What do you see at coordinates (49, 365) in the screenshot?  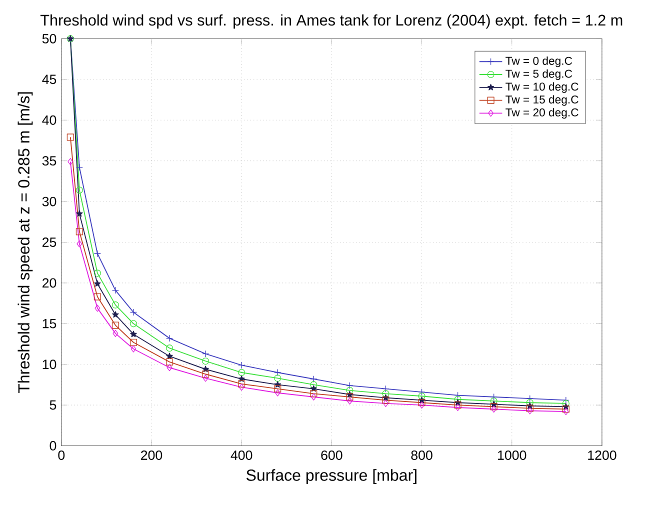 I see `y-tick-label: 10` at bounding box center [49, 365].